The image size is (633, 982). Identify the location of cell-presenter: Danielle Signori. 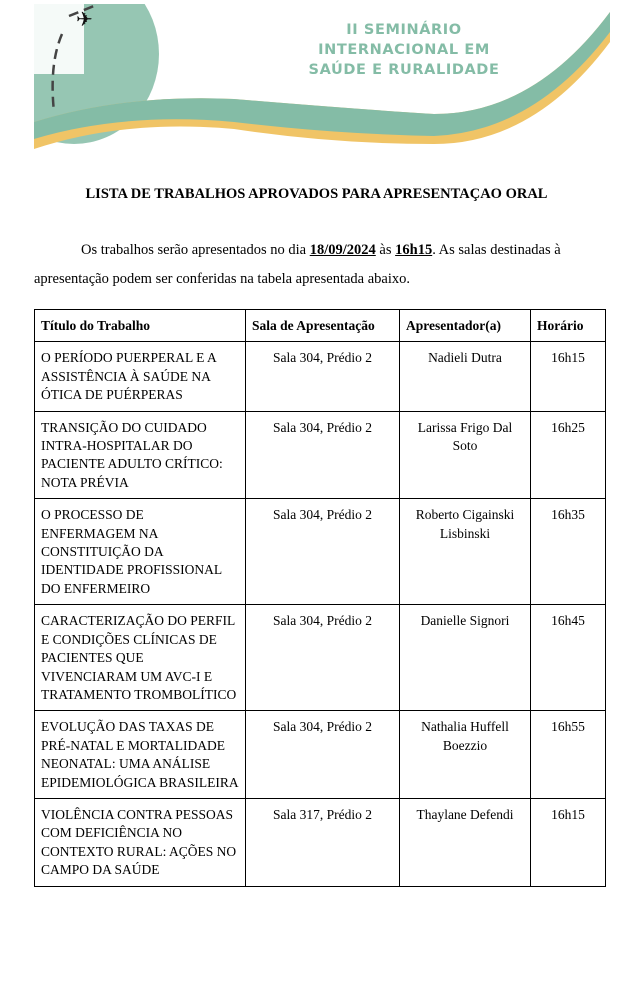
(465, 658).